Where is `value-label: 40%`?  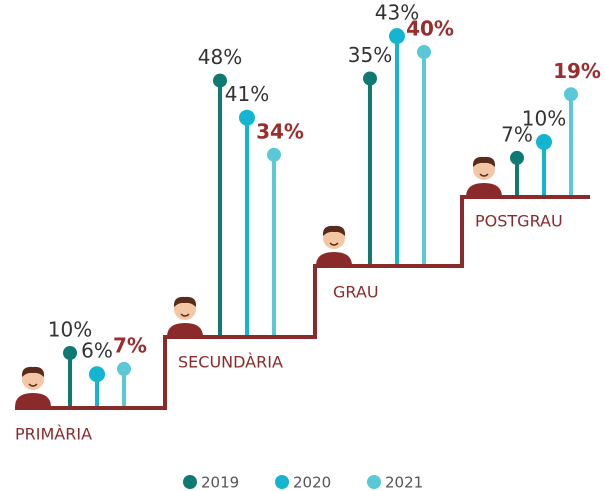 value-label: 40% is located at coordinates (430, 29).